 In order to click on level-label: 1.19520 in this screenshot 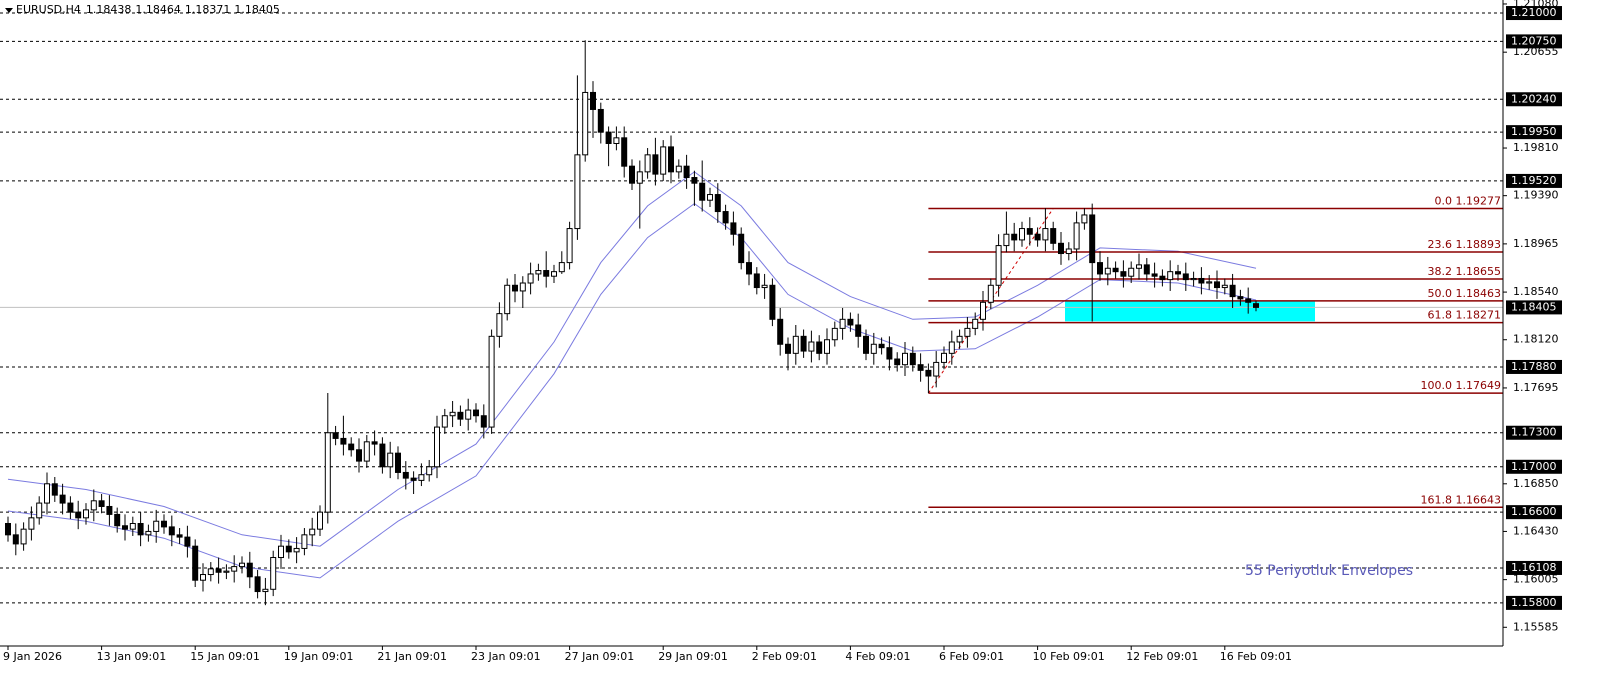, I will do `click(1534, 180)`.